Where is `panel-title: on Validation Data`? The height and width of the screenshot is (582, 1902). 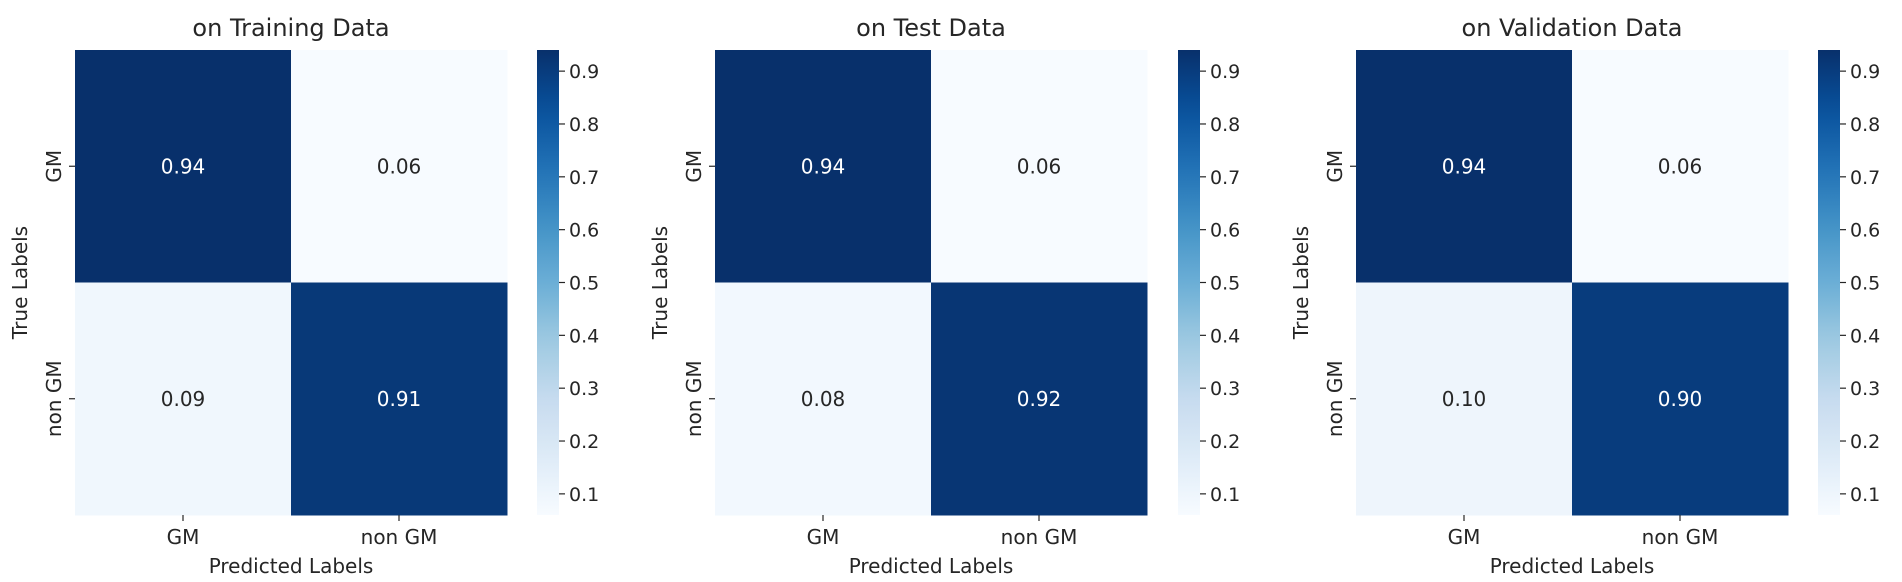
panel-title: on Validation Data is located at coordinates (1572, 28).